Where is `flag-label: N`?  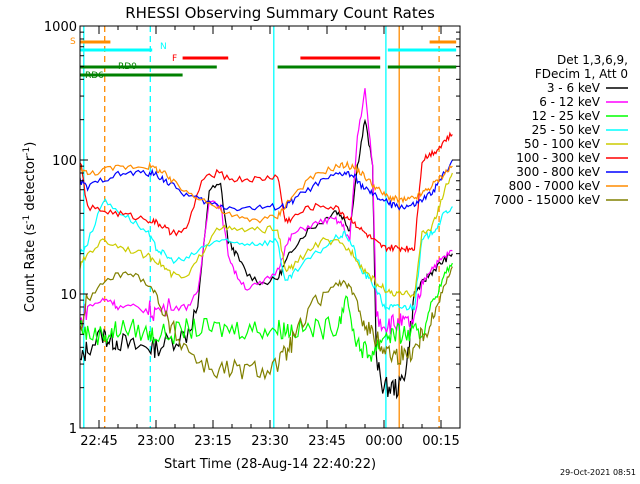 flag-label: N is located at coordinates (163, 47).